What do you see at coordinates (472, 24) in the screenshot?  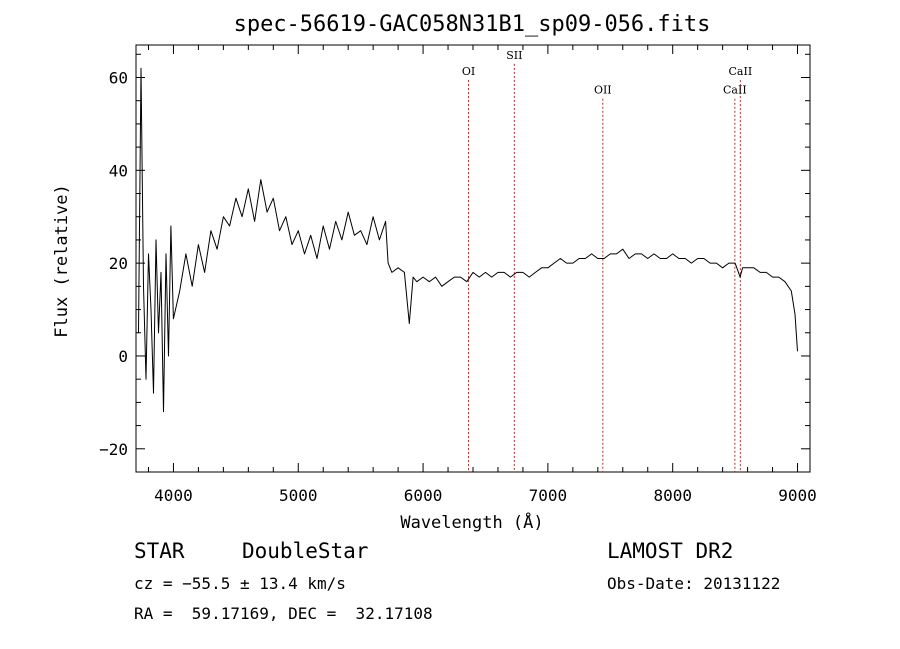 I see `chart-title: spec-56619-GAC058N31B1_sp09-056.fits` at bounding box center [472, 24].